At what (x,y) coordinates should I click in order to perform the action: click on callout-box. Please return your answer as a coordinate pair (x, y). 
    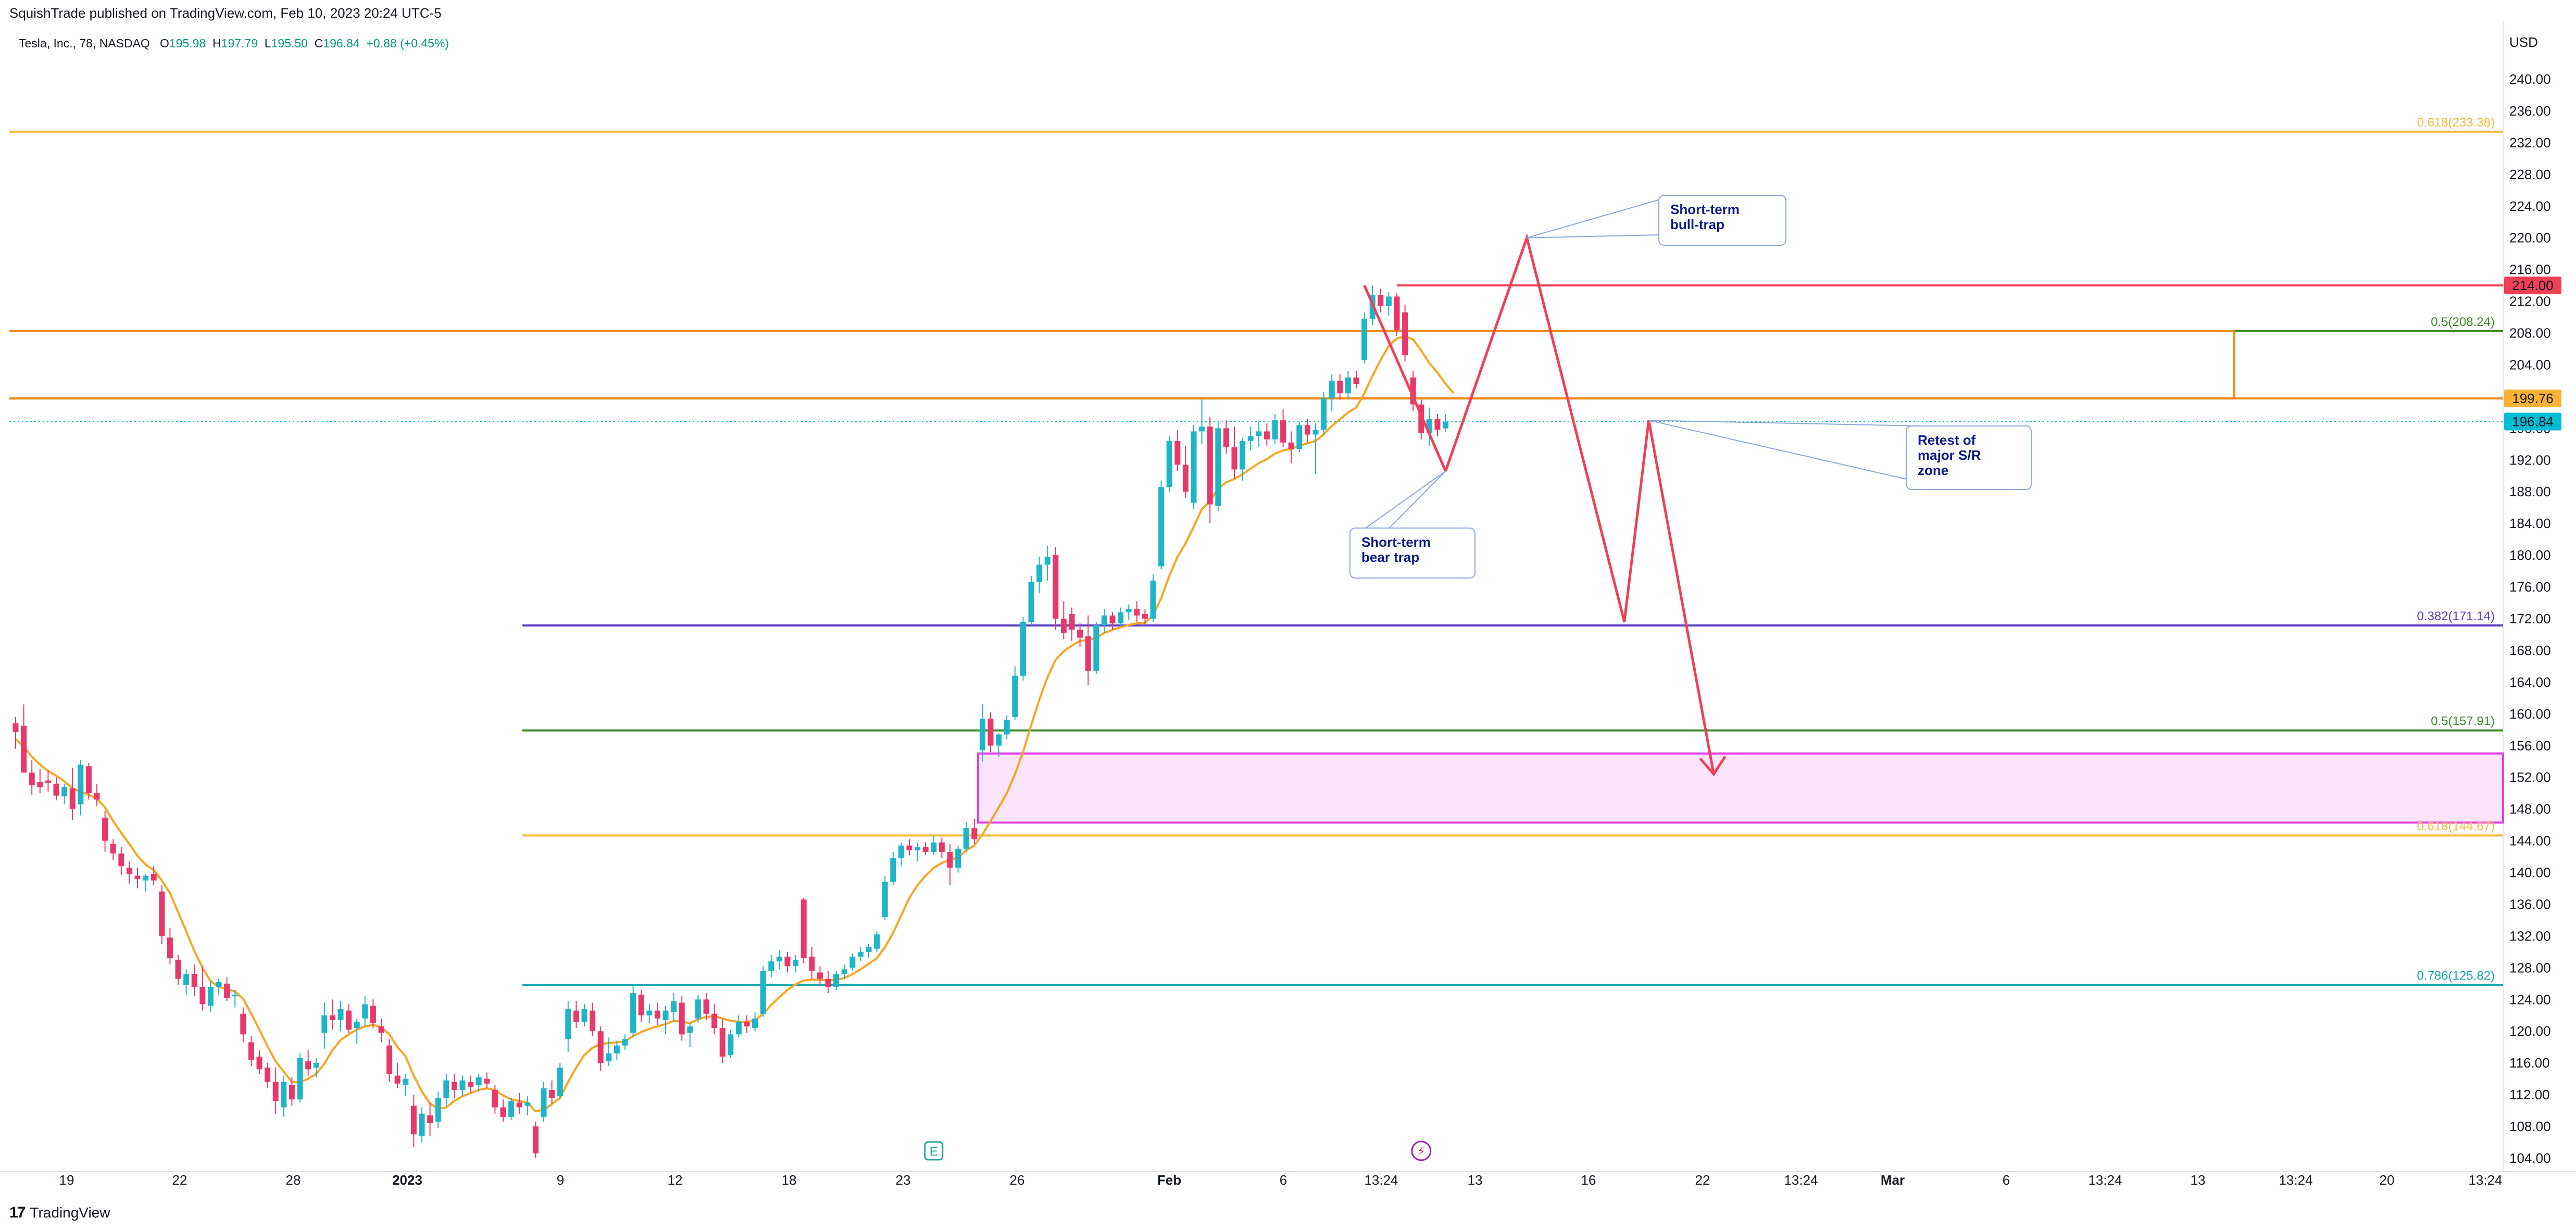
    Looking at the image, I should click on (1969, 458).